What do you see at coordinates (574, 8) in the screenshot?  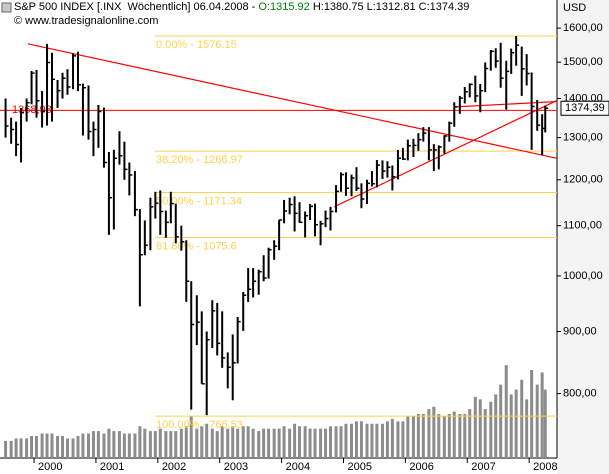 I see `y-unit: USD` at bounding box center [574, 8].